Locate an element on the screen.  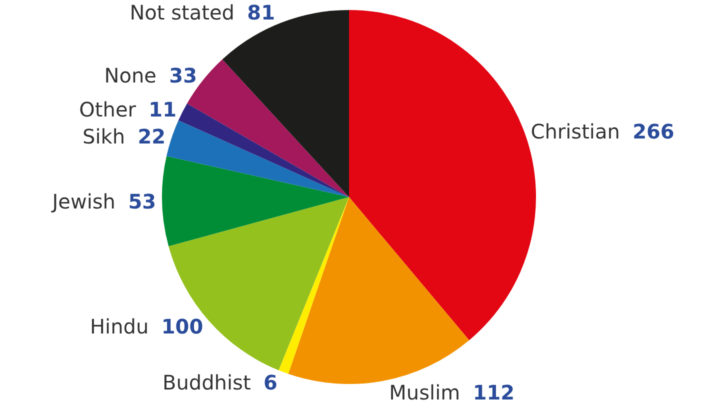
data-label: 266 is located at coordinates (653, 132).